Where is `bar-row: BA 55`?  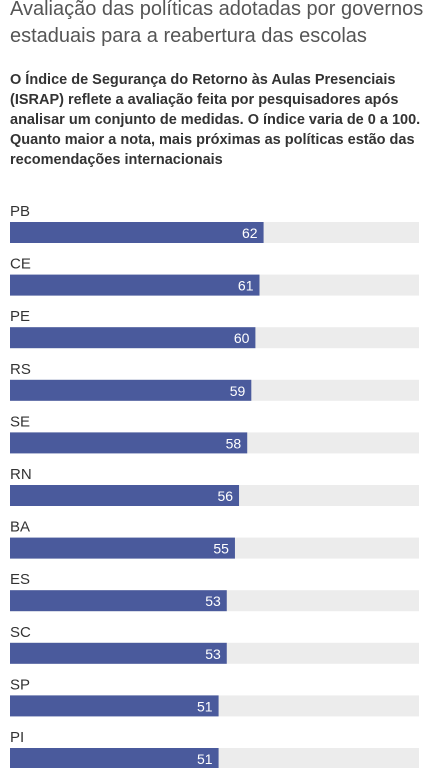 bar-row: BA 55 is located at coordinates (214, 539).